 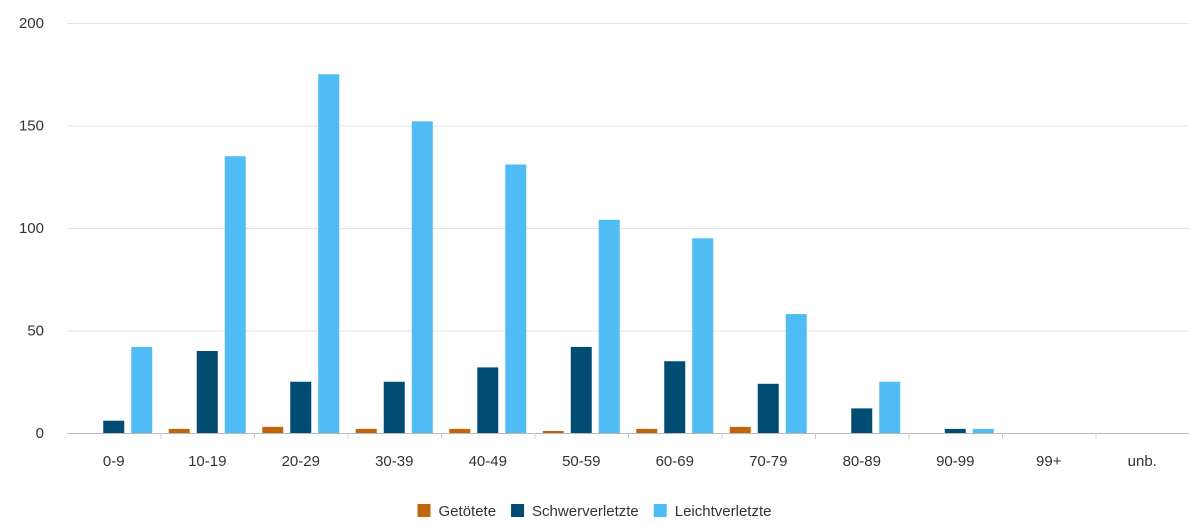 I want to click on y-tick-label: 50, so click(x=35, y=331).